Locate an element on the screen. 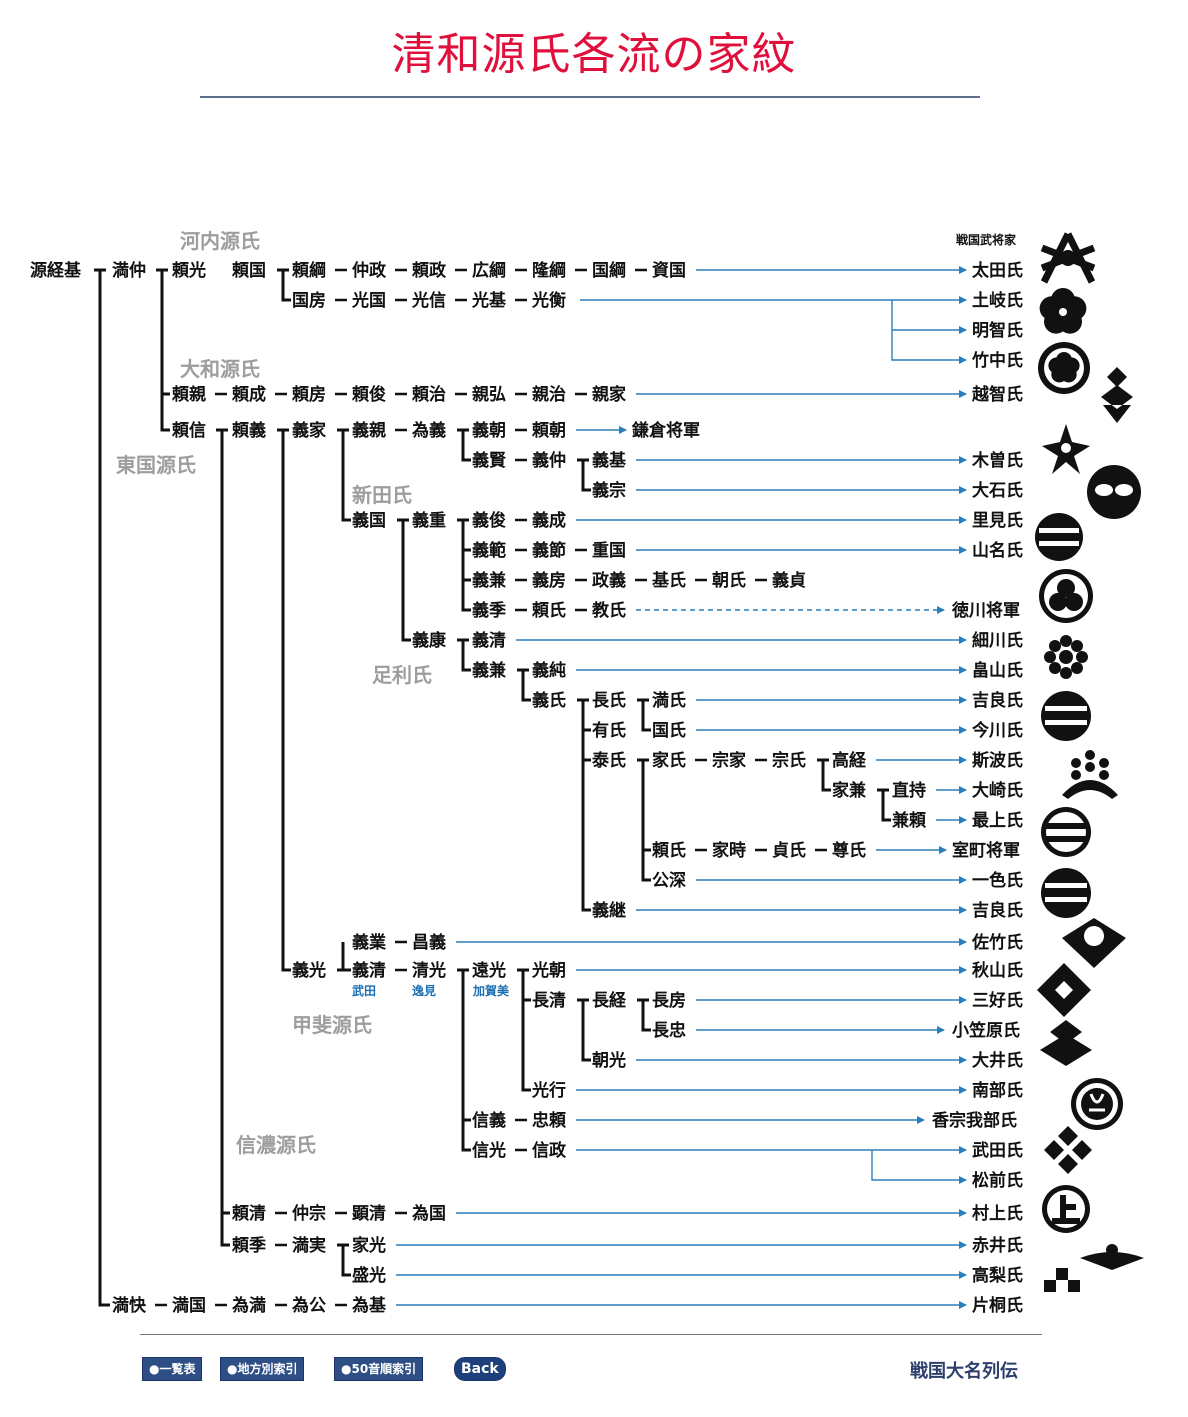 The height and width of the screenshot is (1417, 1188). hikiryo-crest is located at coordinates (1090, 774).